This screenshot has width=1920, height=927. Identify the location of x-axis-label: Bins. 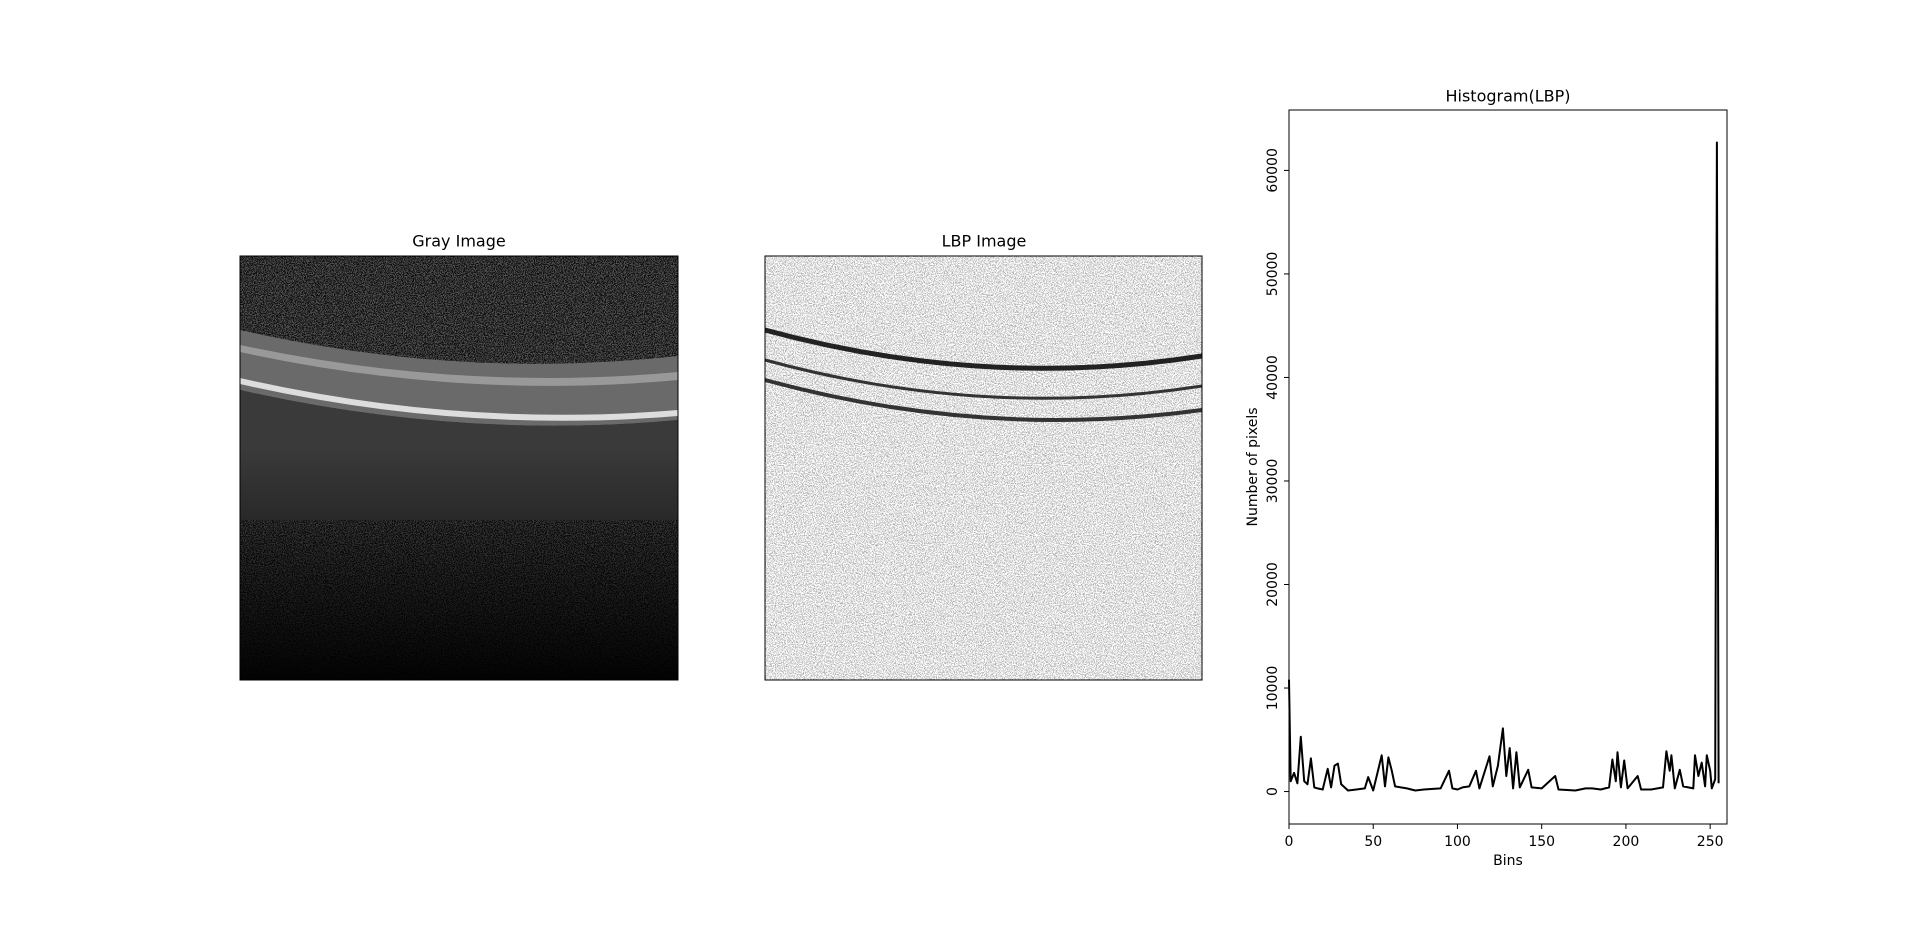
(1508, 861).